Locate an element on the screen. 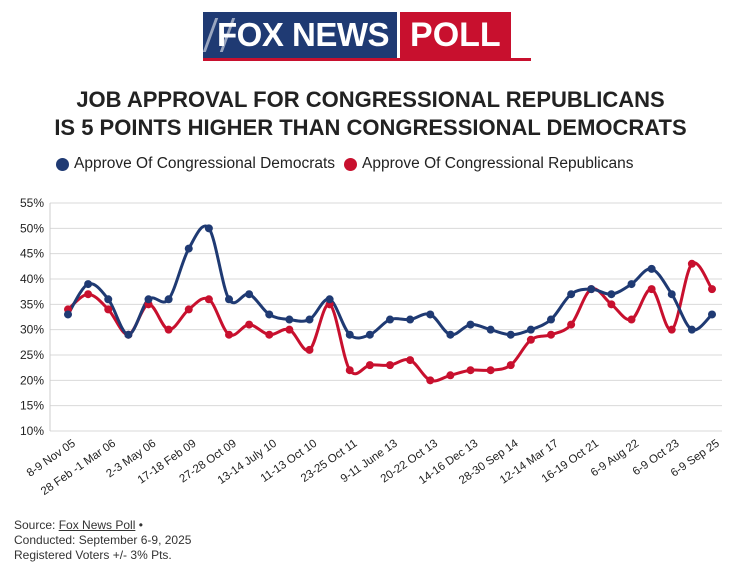  source-link: Fox News Poll is located at coordinates (97, 525).